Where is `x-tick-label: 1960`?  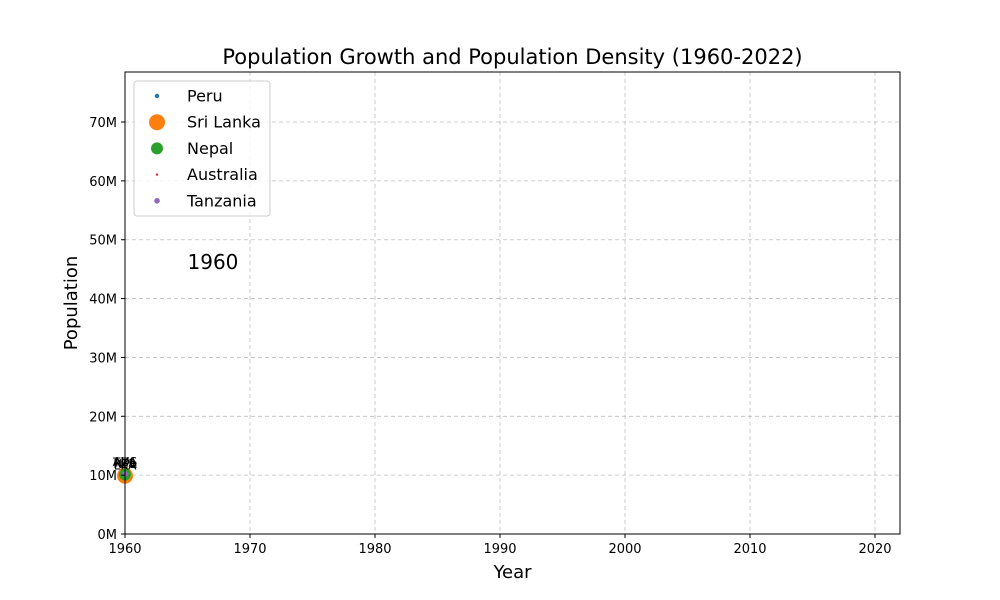
x-tick-label: 1960 is located at coordinates (124, 549).